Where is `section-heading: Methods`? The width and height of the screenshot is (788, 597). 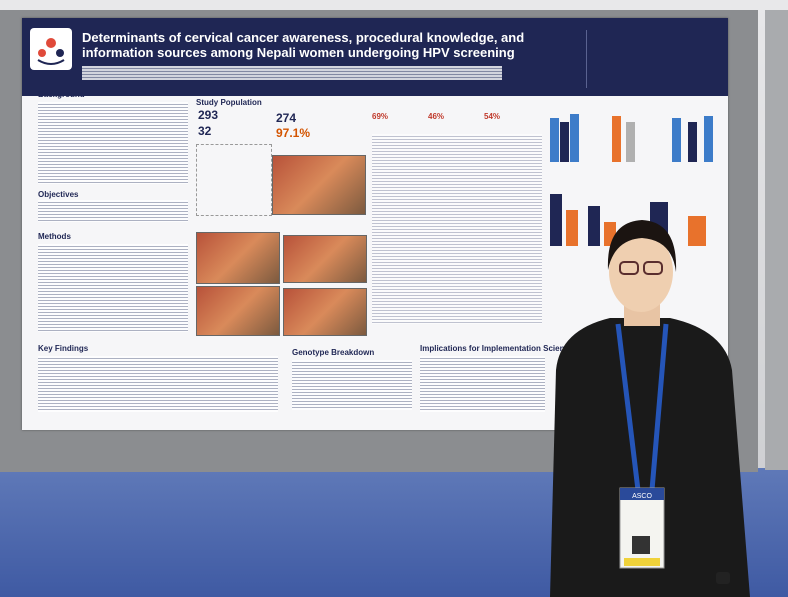
section-heading: Methods is located at coordinates (54, 236).